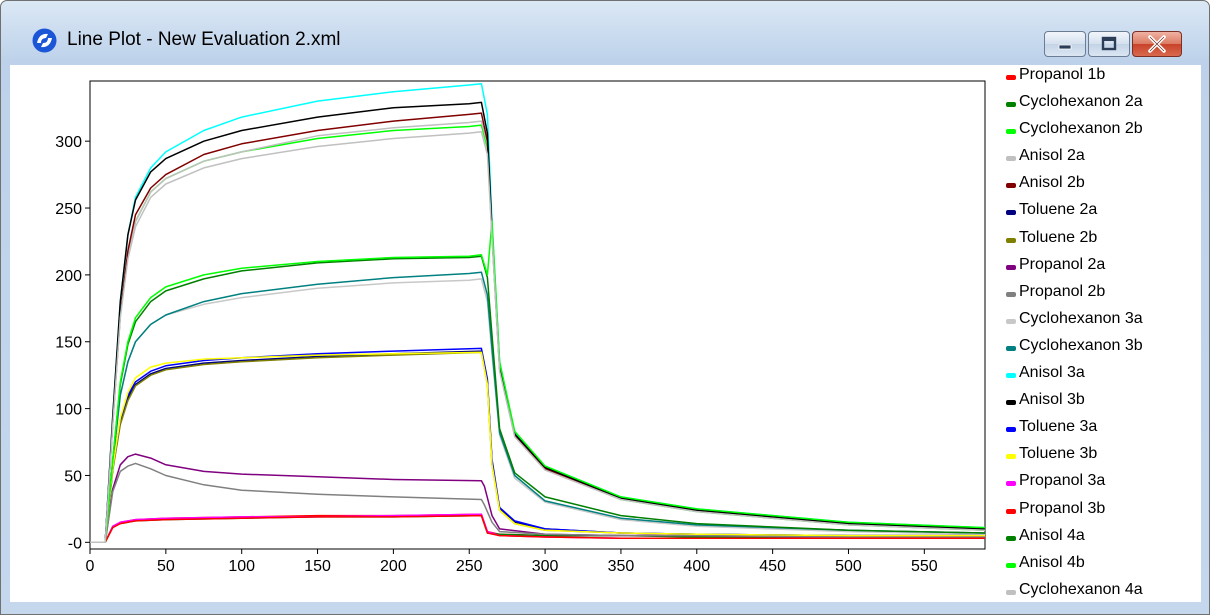  Describe the element at coordinates (1081, 102) in the screenshot. I see `legend-label: Cyclohexanon 2a` at that location.